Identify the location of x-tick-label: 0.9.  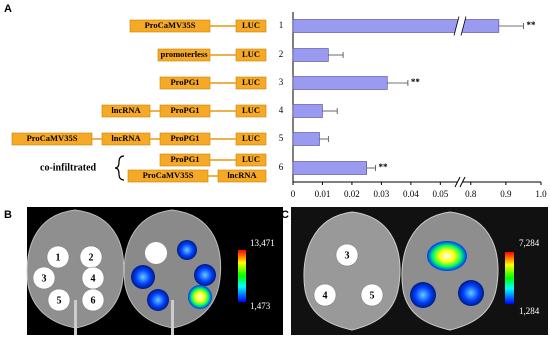
(506, 194).